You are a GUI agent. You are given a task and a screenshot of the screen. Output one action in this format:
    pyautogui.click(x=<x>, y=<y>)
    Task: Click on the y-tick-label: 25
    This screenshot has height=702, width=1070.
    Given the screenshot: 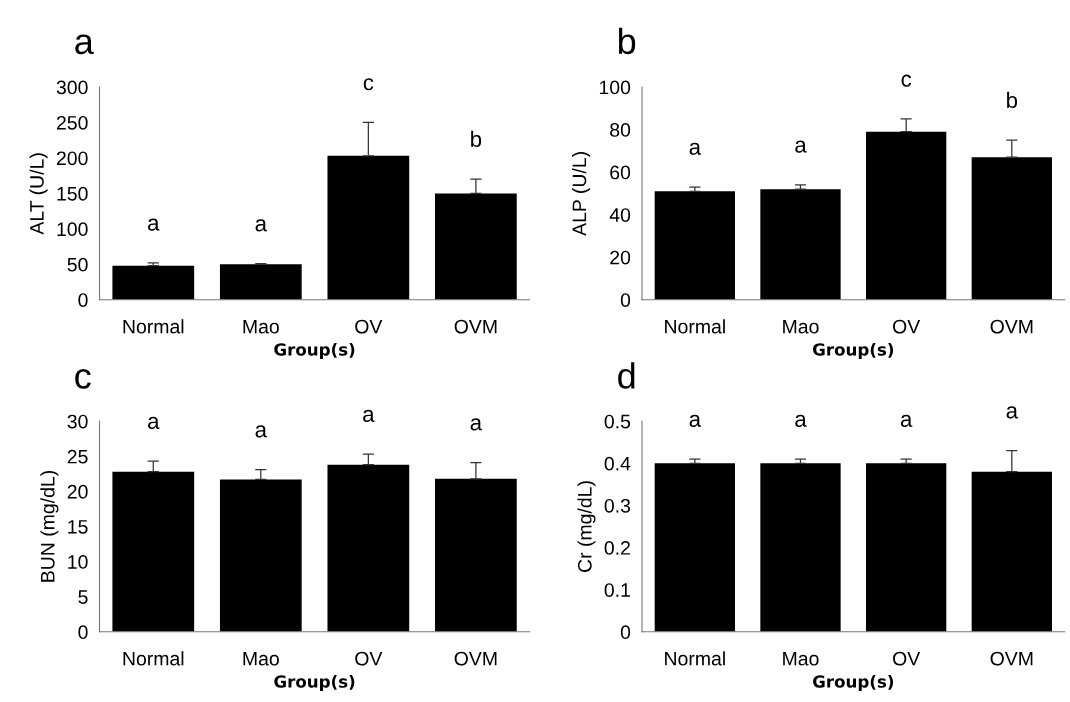 What is the action you would take?
    pyautogui.click(x=77, y=456)
    